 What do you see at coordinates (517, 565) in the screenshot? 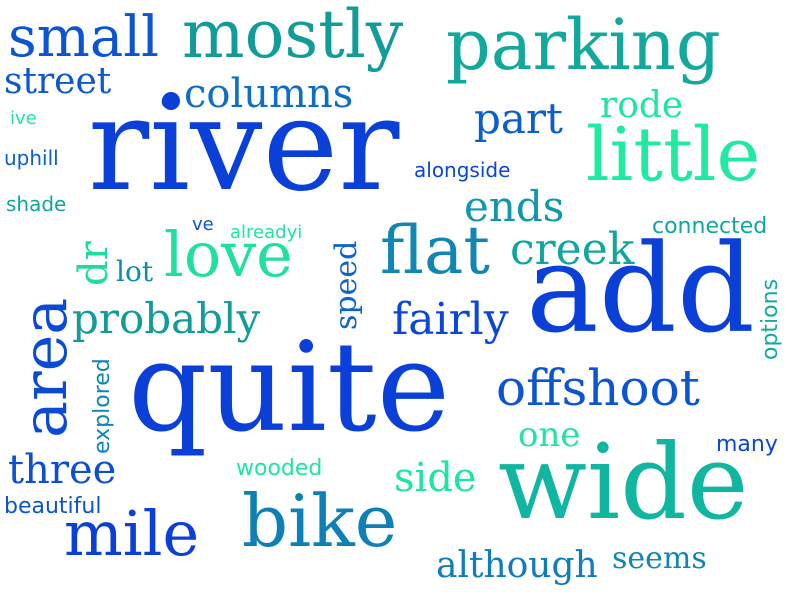
I see `word-although: although` at bounding box center [517, 565].